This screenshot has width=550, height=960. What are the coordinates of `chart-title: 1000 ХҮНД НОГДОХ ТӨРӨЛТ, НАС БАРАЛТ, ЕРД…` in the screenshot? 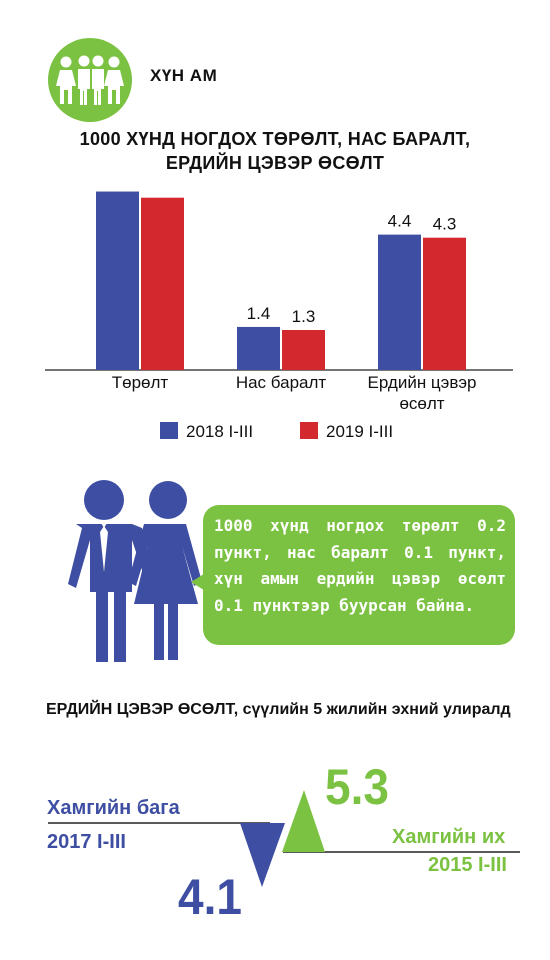 It's located at (275, 151).